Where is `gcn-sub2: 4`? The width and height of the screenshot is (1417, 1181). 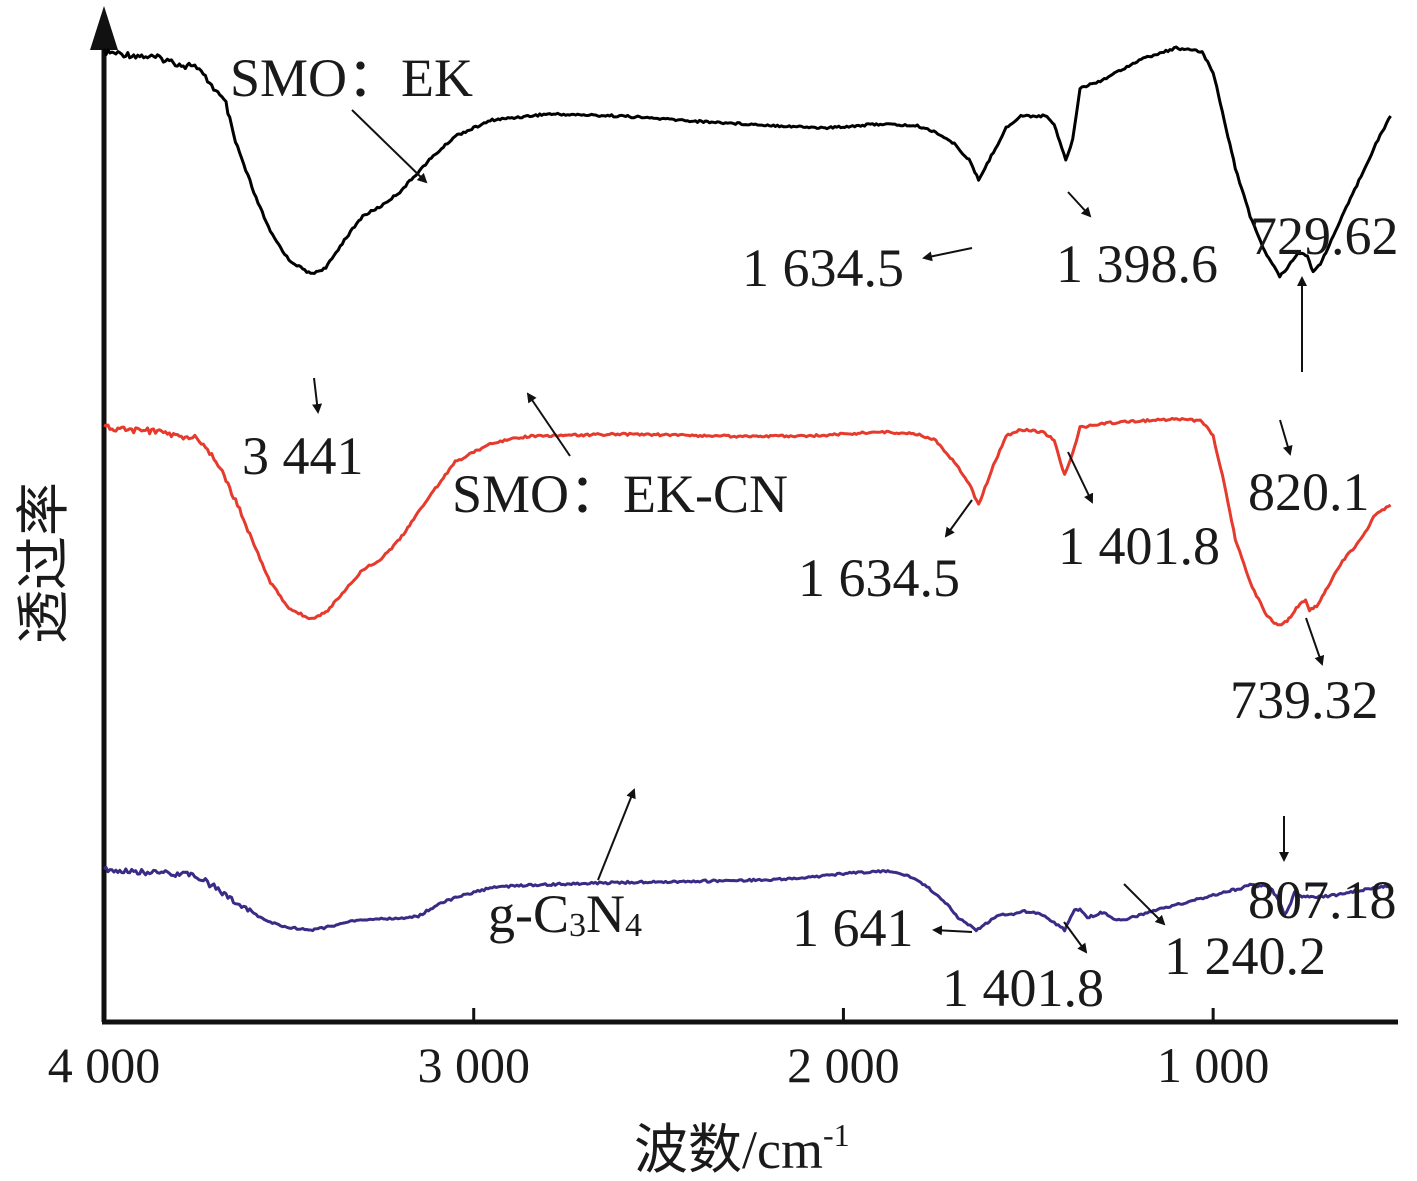
gcn-sub2: 4 is located at coordinates (633, 925).